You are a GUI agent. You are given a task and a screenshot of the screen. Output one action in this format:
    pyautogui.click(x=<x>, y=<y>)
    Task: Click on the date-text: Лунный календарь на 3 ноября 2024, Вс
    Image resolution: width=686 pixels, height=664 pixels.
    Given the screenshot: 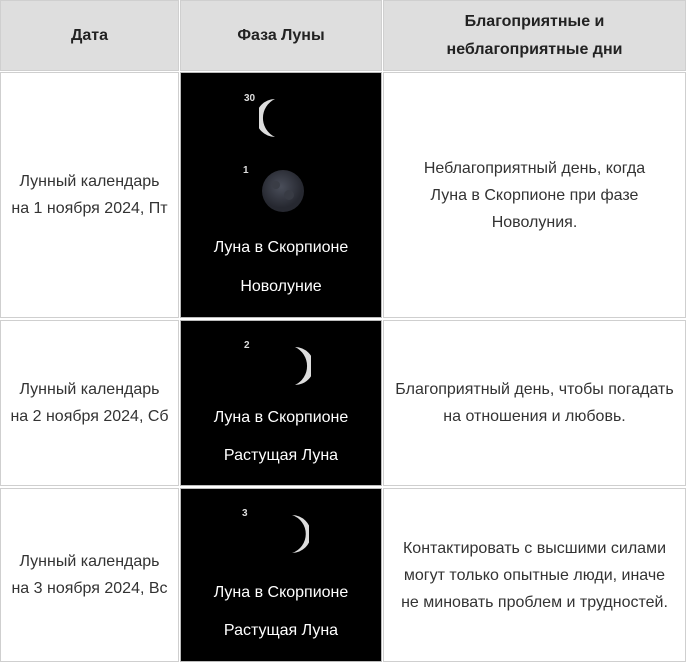 What is the action you would take?
    pyautogui.click(x=89, y=575)
    